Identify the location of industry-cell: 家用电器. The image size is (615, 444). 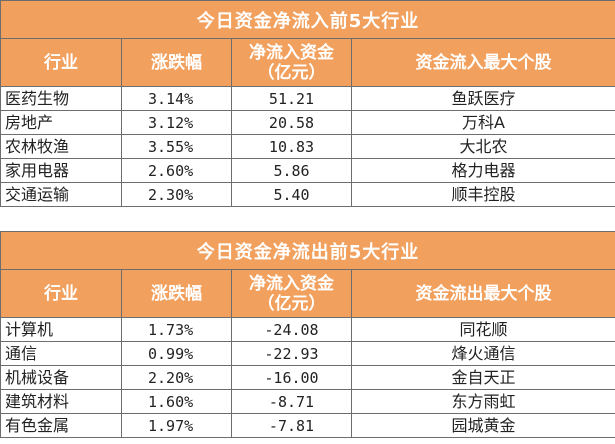
(61, 170).